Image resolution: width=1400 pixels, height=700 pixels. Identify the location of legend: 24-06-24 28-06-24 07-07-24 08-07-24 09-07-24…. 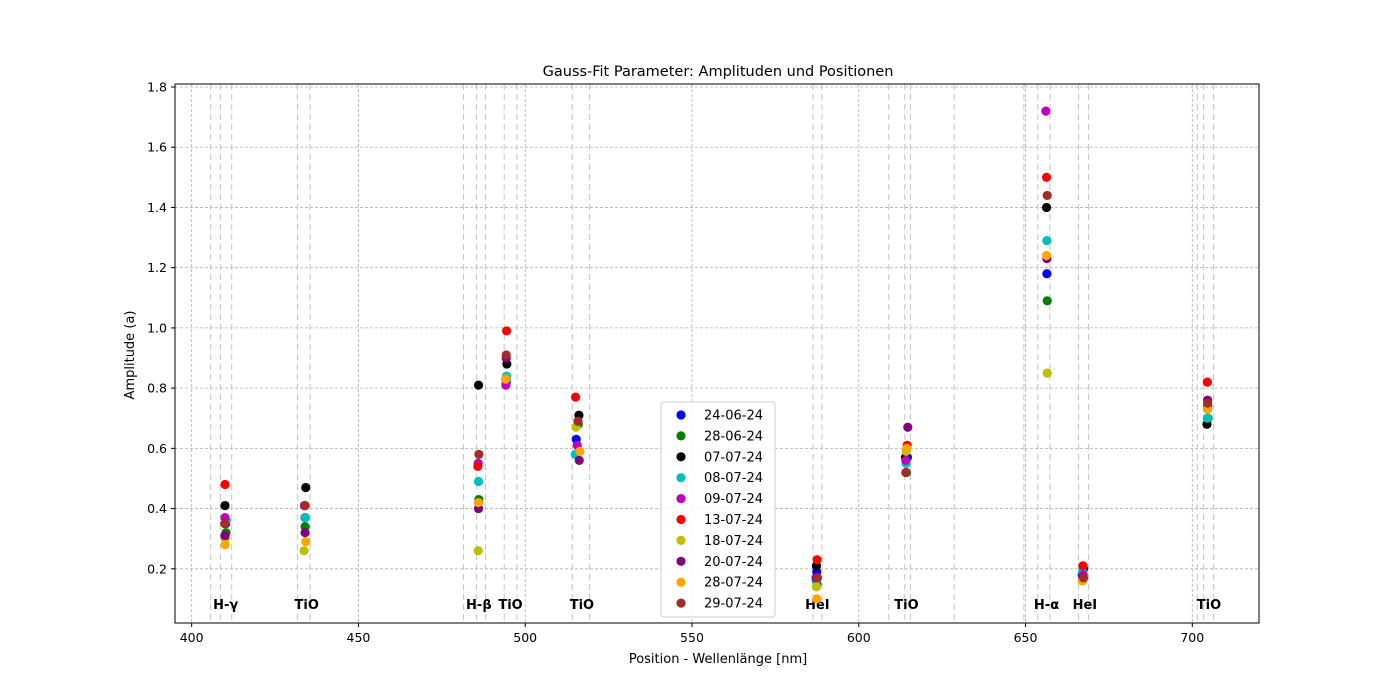
(718, 509).